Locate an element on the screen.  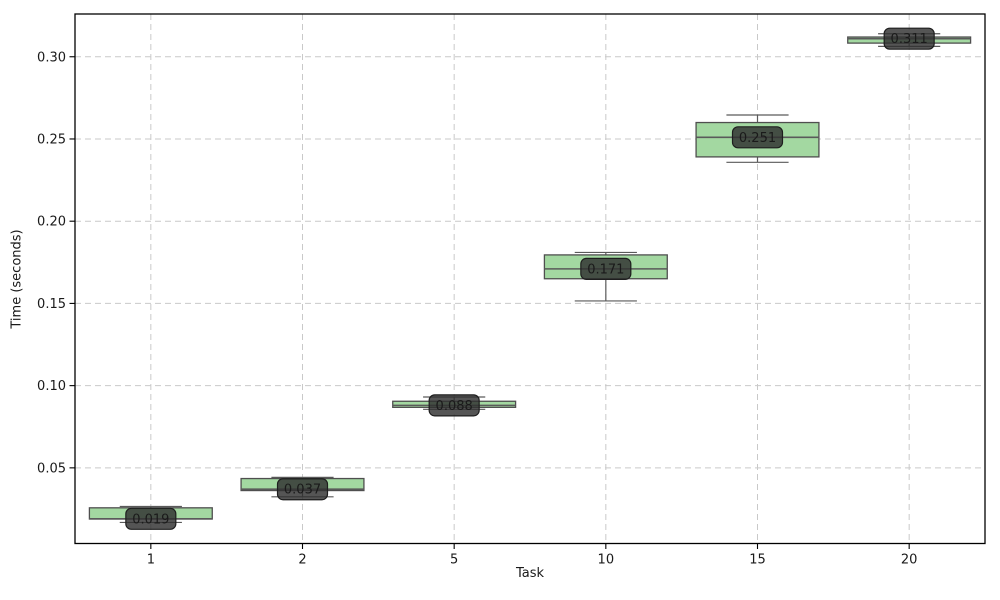
median-annotation: 0.037 is located at coordinates (302, 489).